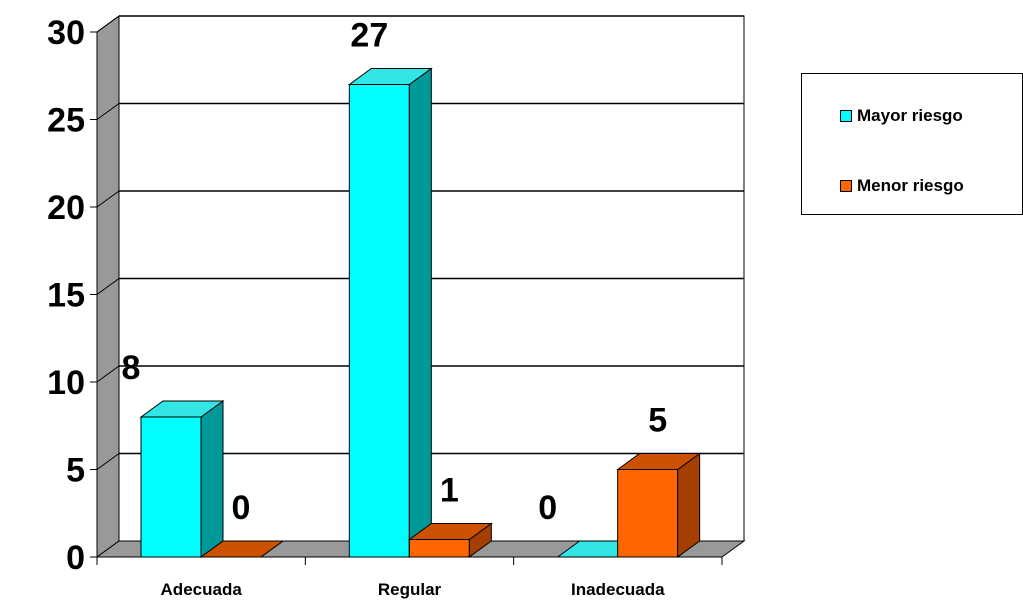  What do you see at coordinates (846, 186) in the screenshot?
I see `legend-swatch-menor-riesgo` at bounding box center [846, 186].